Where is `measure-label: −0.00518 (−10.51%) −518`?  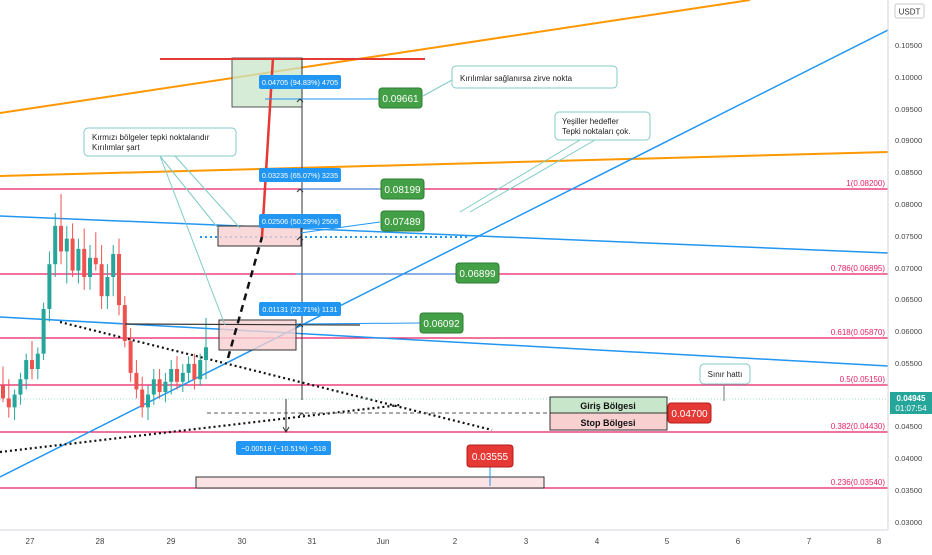
measure-label: −0.00518 (−10.51%) −518 is located at coordinates (283, 448).